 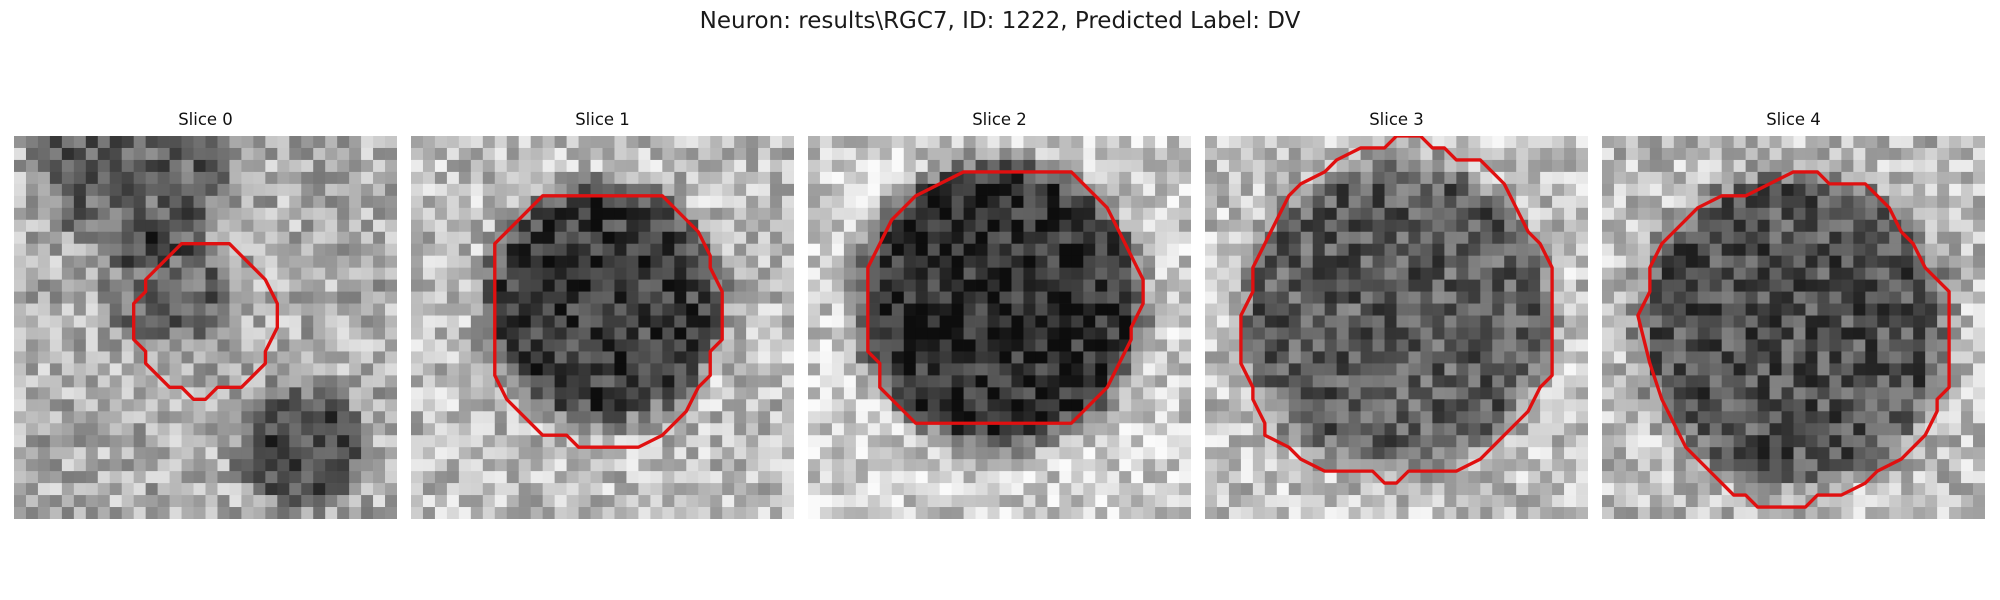 I want to click on slice-panel-1: Slice 1, so click(x=602, y=313).